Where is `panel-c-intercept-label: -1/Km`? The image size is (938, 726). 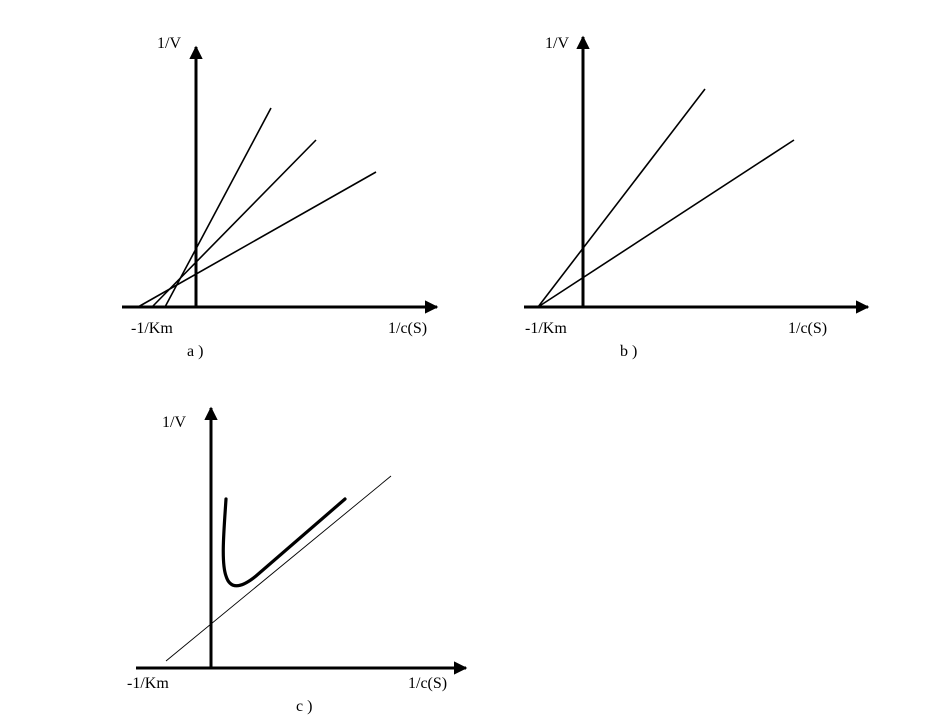
panel-c-intercept-label: -1/Km is located at coordinates (148, 683).